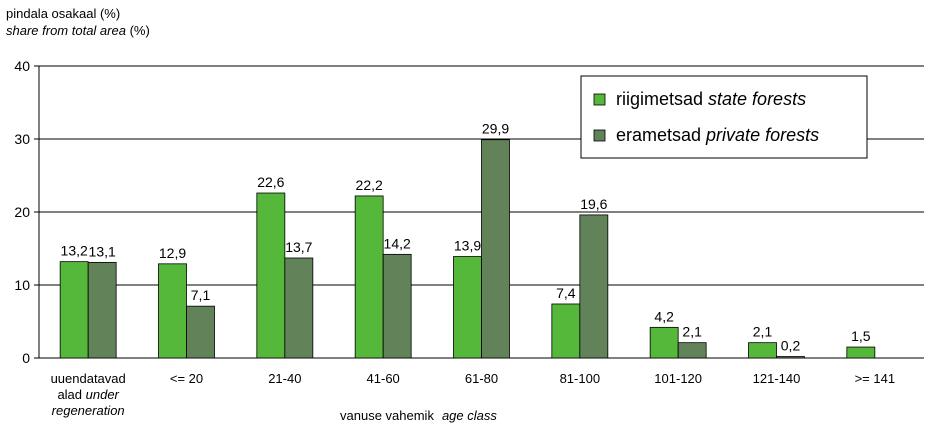 This screenshot has height=426, width=928. Describe the element at coordinates (369, 185) in the screenshot. I see `data-label: 22,2` at that location.